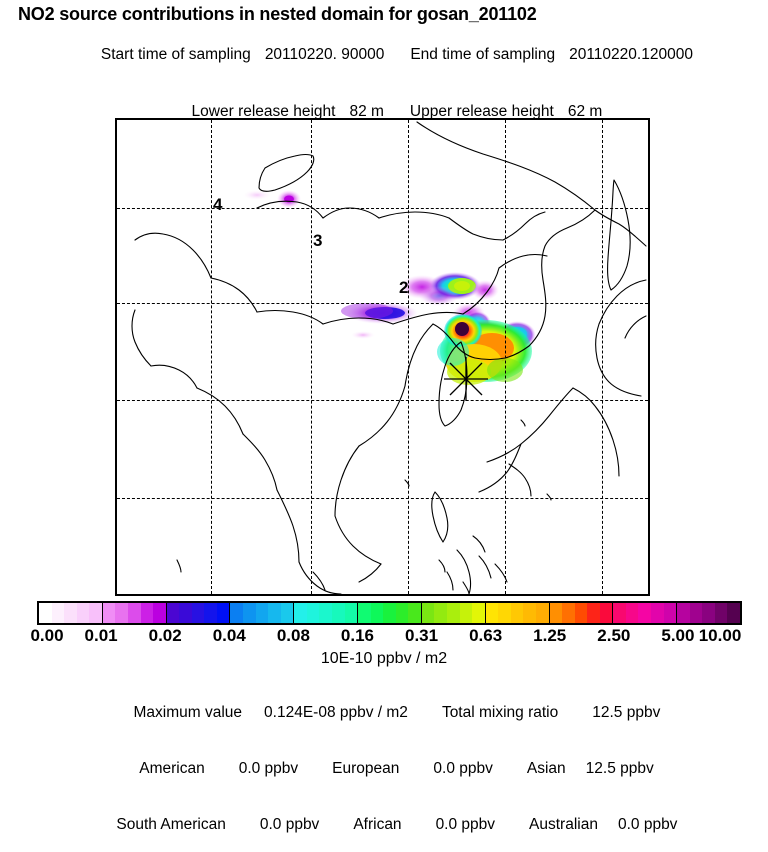  What do you see at coordinates (678, 635) in the screenshot?
I see `colorbar-tick-10: 5.00` at bounding box center [678, 635].